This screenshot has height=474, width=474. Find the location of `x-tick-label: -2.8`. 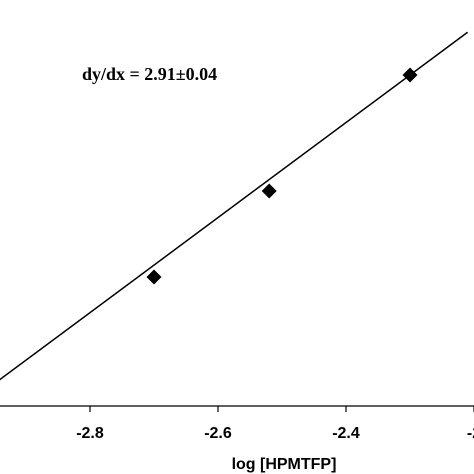

x-tick-label: -2.8 is located at coordinates (90, 433).